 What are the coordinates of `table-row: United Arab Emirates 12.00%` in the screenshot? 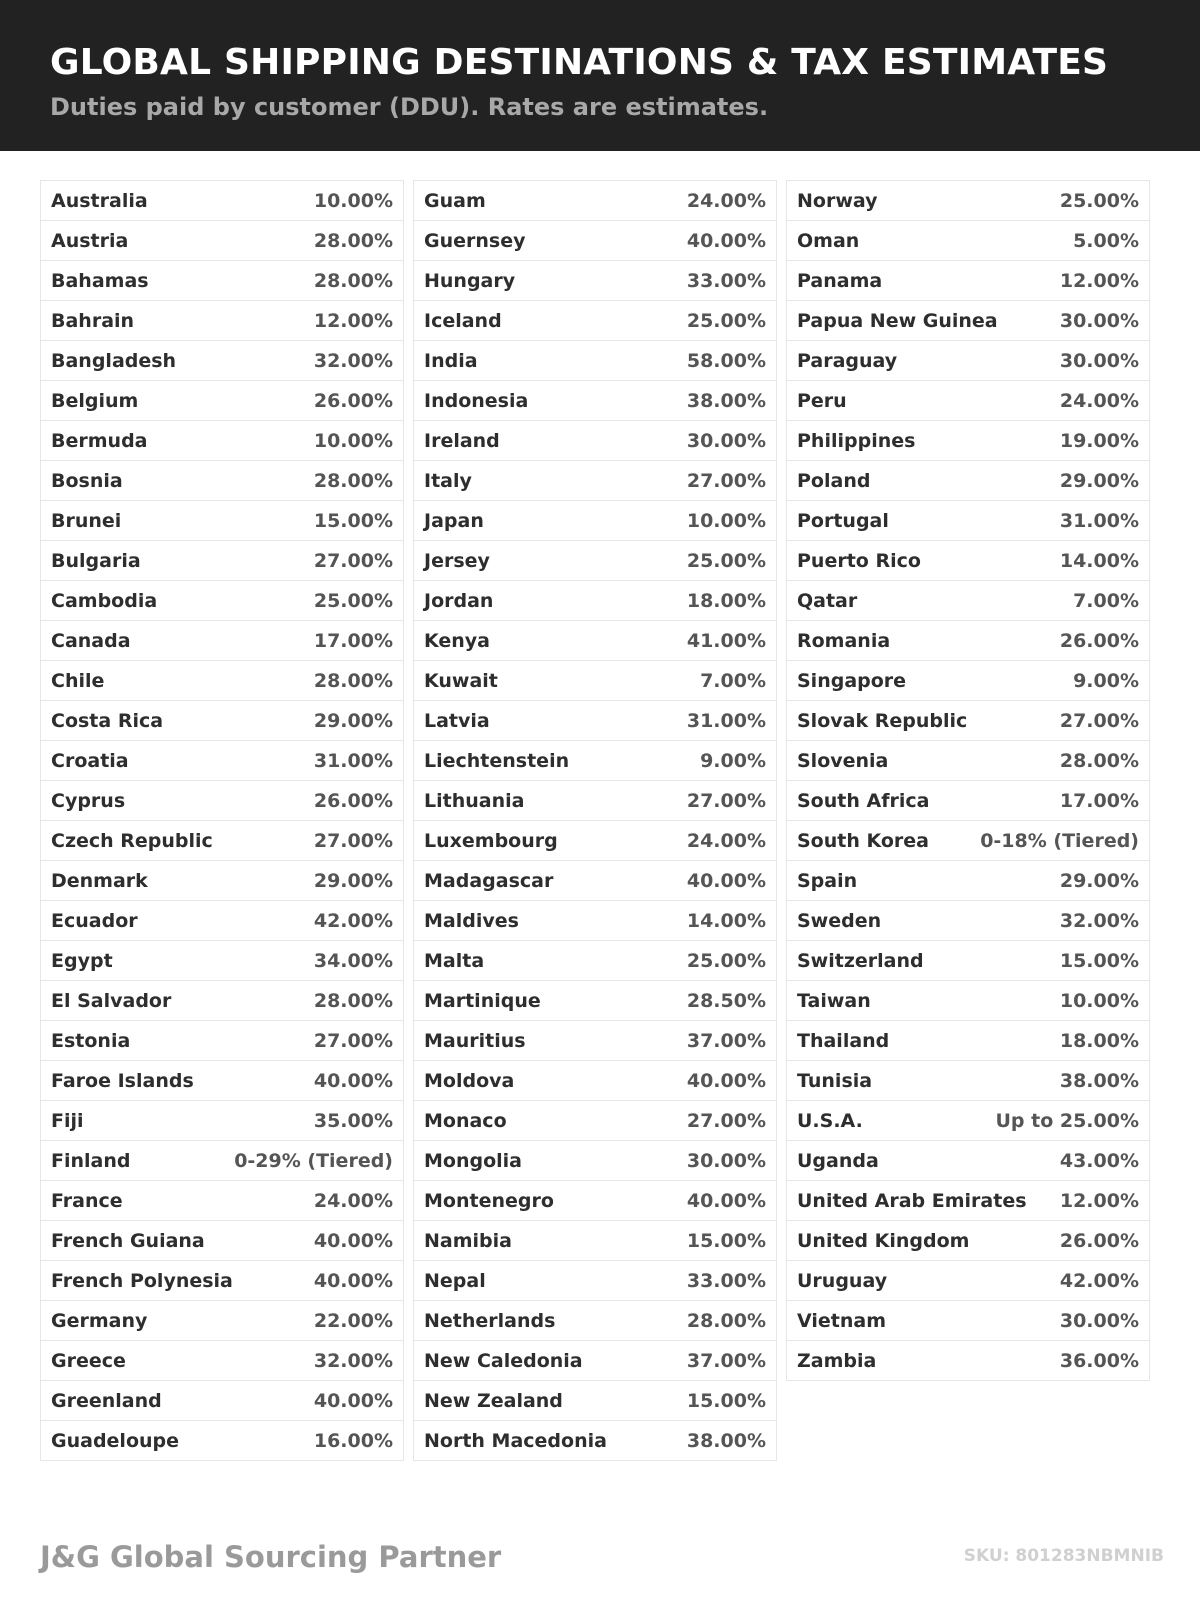 It's located at (968, 1201).